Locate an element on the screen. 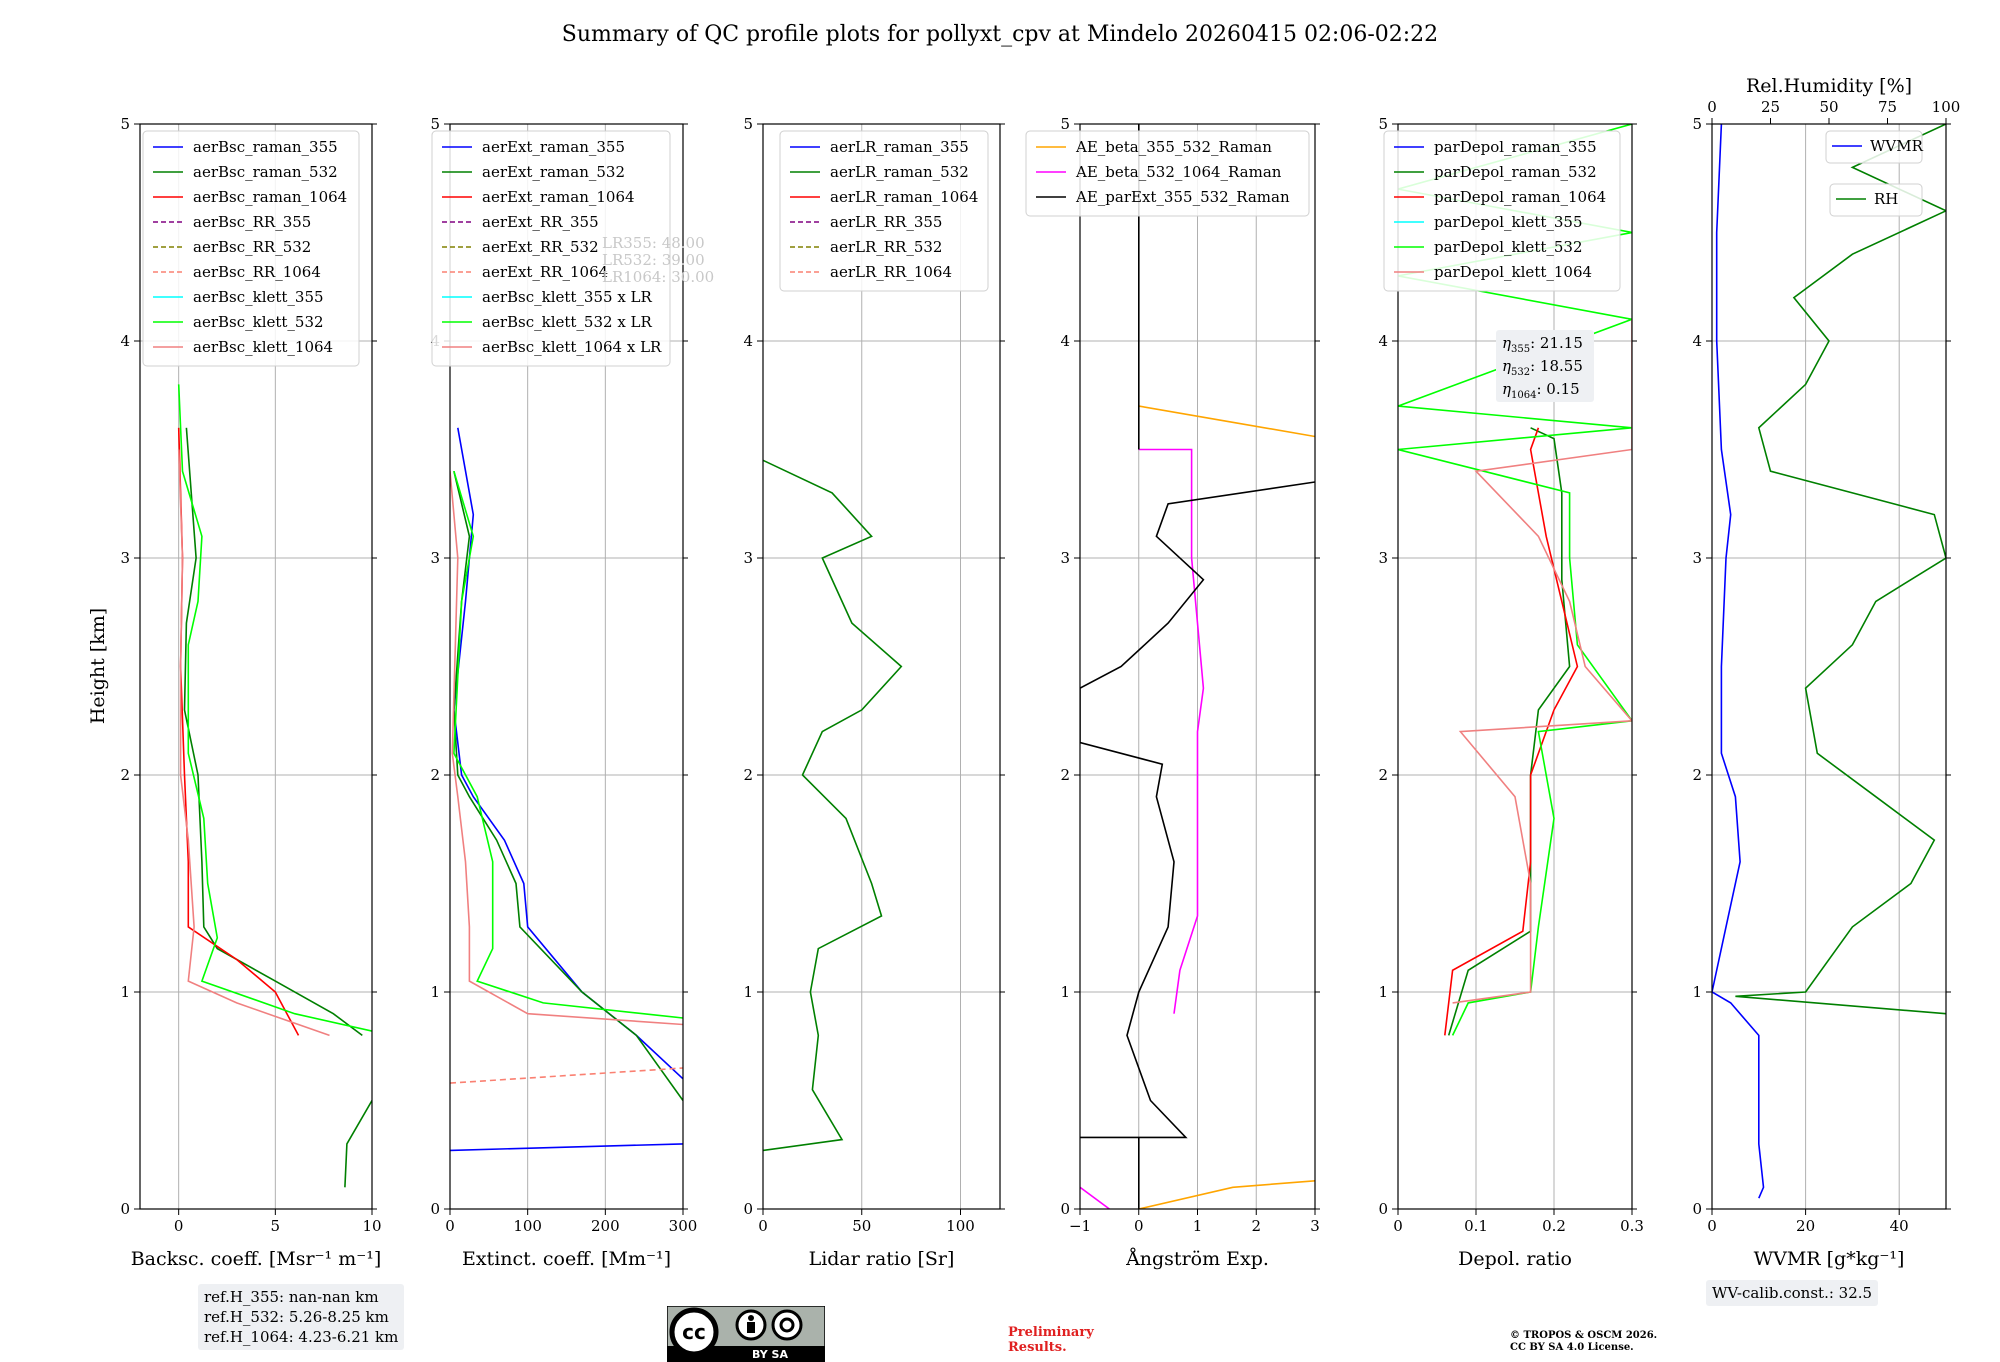 The image size is (2000, 1362). legend-label: aerBsc_klett_532 is located at coordinates (258, 322).